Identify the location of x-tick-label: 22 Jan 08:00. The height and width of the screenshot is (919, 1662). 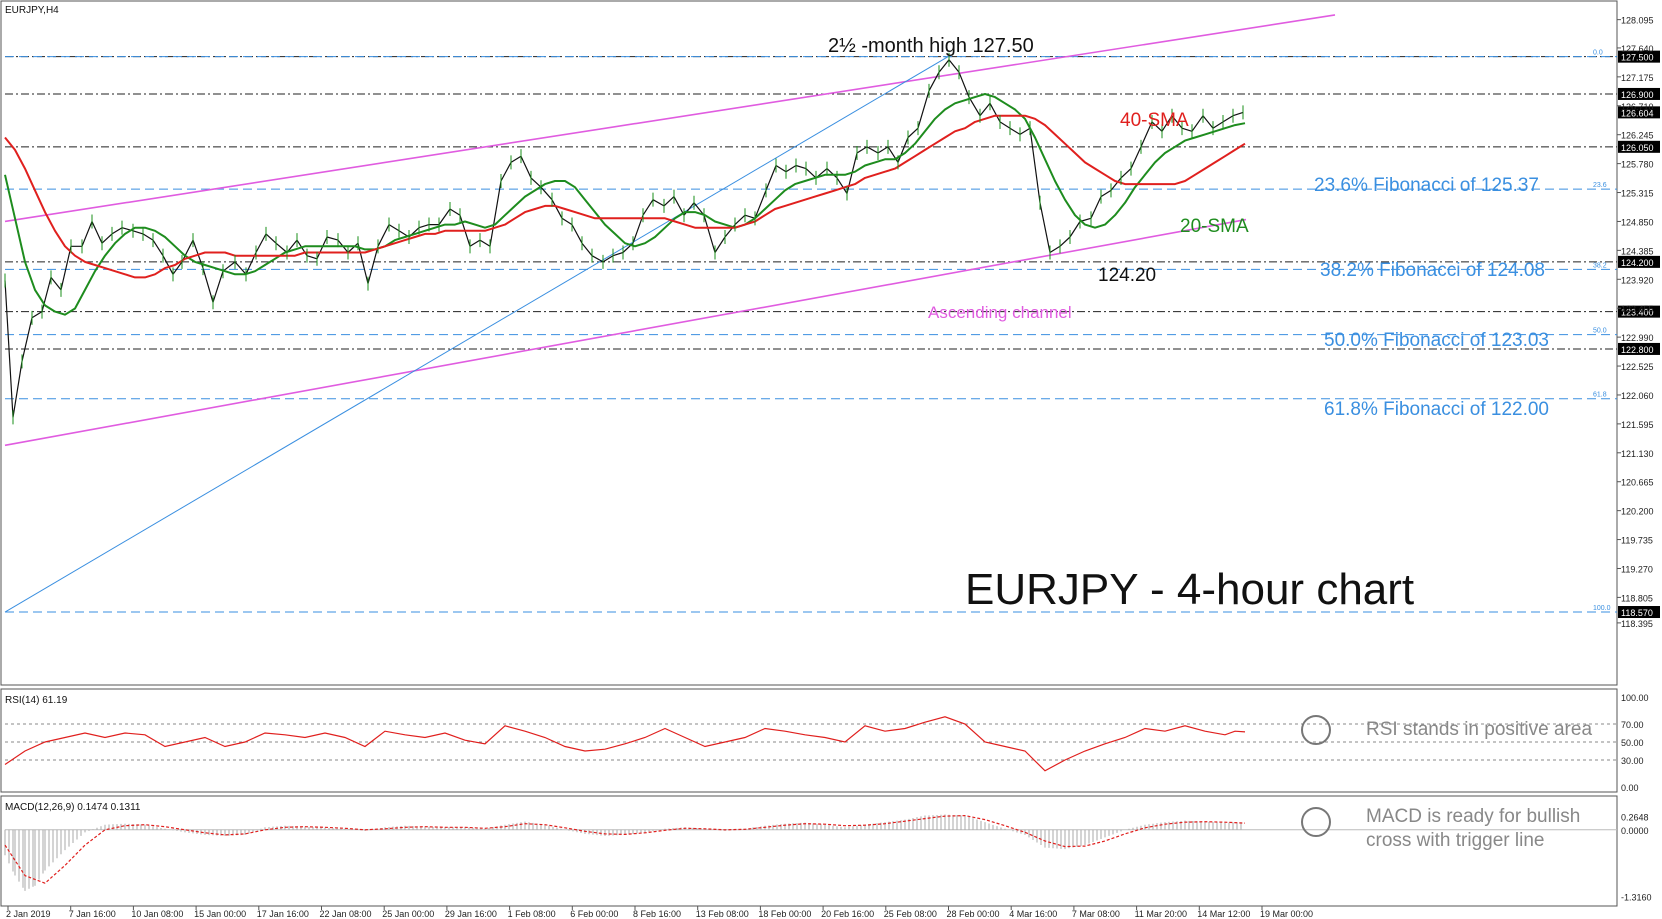
(346, 914).